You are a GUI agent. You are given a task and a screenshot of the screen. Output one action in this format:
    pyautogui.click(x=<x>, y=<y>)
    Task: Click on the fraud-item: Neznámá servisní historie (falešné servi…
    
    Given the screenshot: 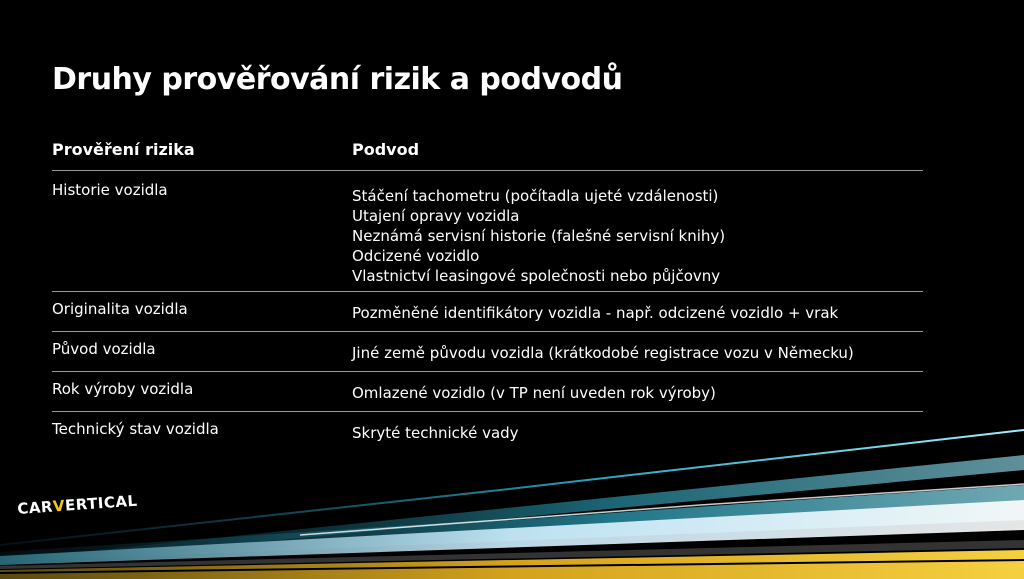 What is the action you would take?
    pyautogui.click(x=539, y=236)
    